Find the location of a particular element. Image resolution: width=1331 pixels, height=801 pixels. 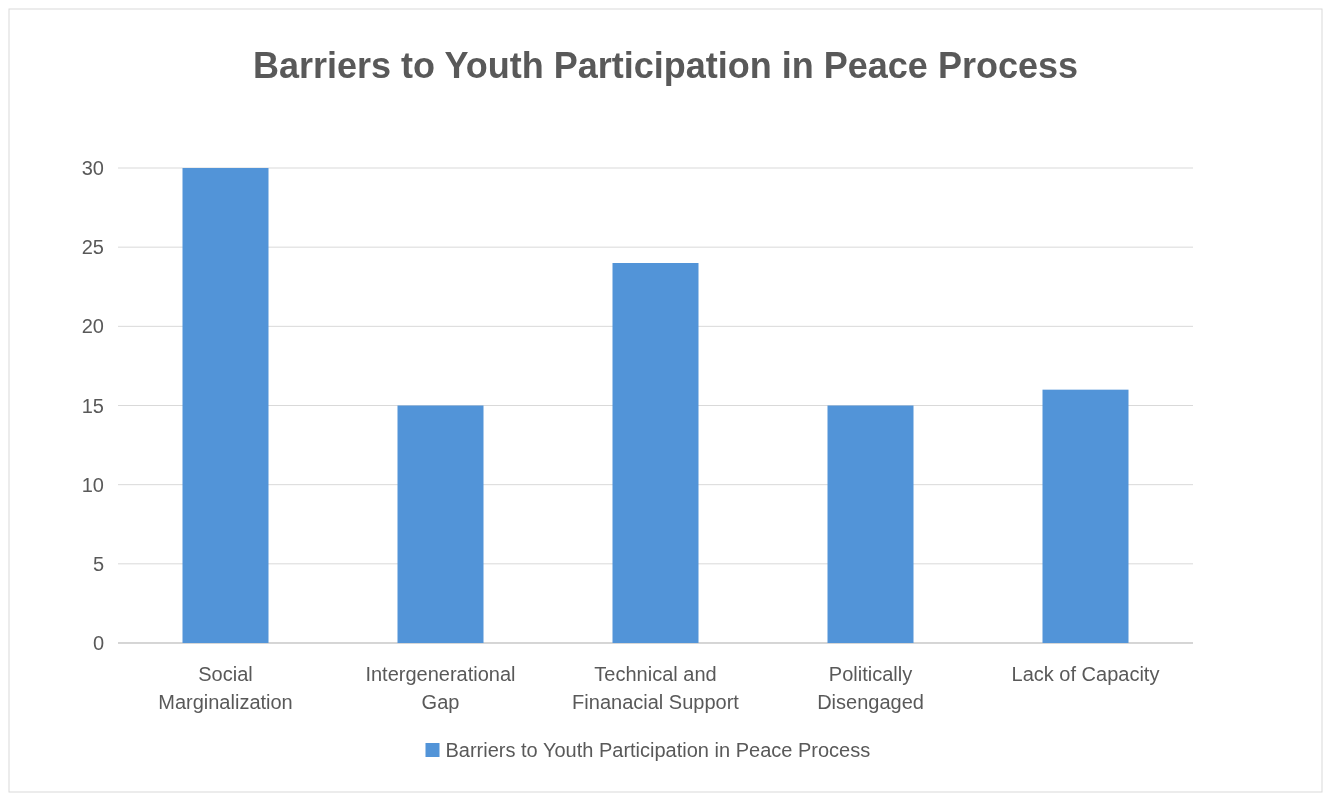

legend-label: Barriers to Youth Participation in Peace Process is located at coordinates (658, 750).